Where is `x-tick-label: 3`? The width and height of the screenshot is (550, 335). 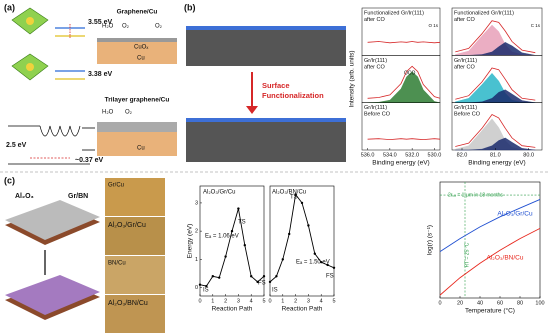 x-tick-label: 3 is located at coordinates (308, 301).